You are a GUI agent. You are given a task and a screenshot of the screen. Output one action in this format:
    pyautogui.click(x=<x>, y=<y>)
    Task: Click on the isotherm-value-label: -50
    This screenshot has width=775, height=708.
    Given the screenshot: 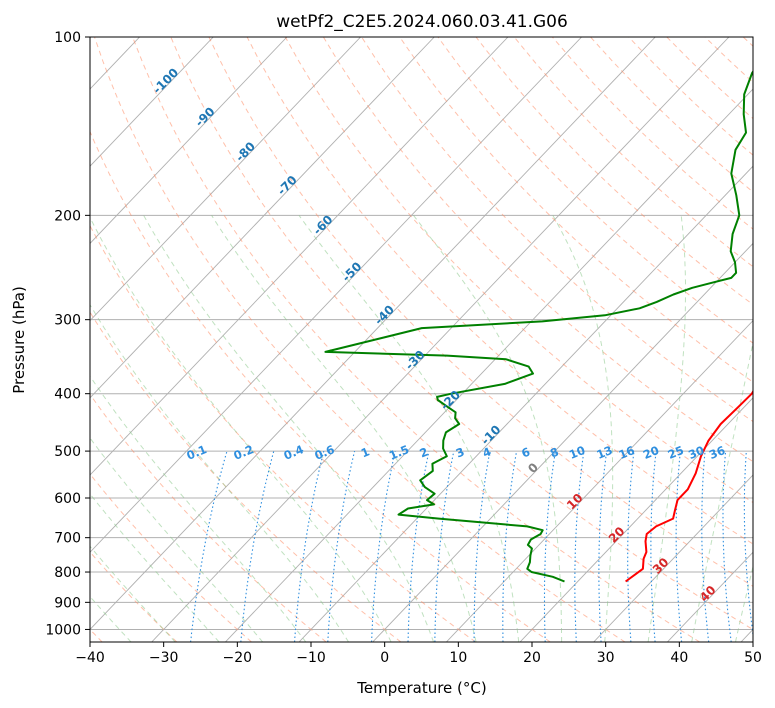 What is the action you would take?
    pyautogui.click(x=351, y=271)
    